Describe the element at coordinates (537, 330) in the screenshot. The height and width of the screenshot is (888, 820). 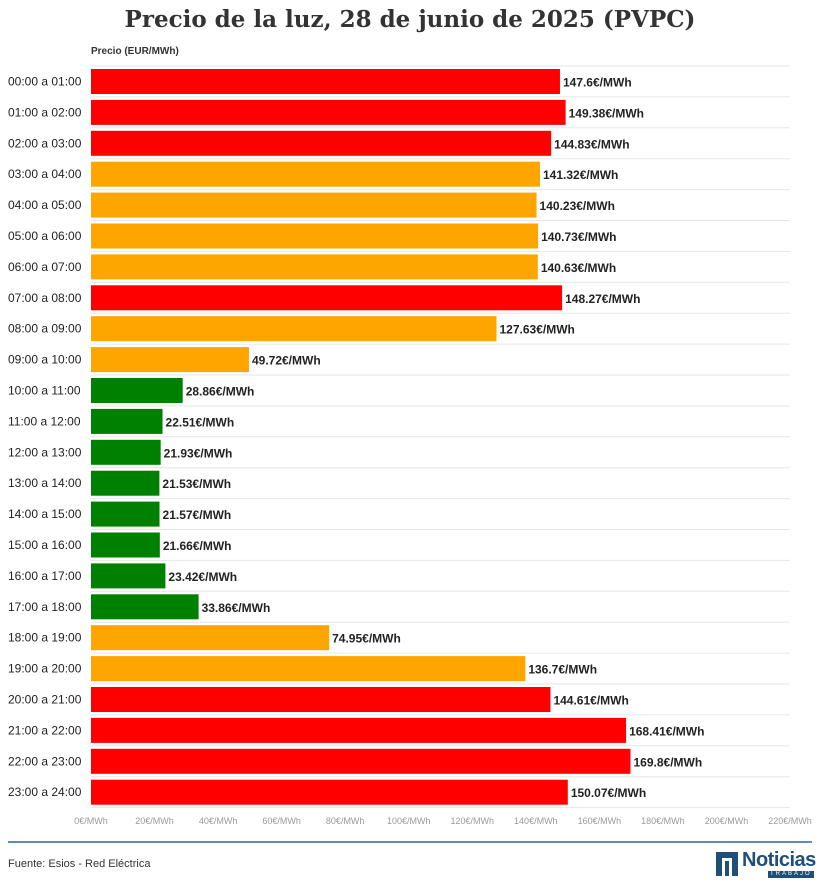
I see `value-label: 127.63€/MWh` at that location.